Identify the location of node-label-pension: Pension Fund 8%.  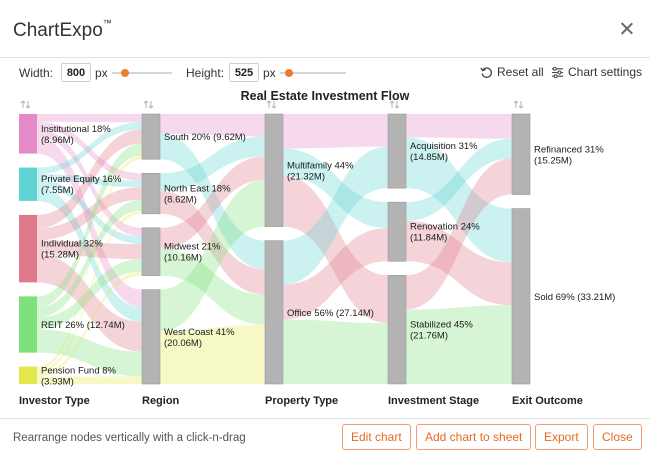
(79, 370).